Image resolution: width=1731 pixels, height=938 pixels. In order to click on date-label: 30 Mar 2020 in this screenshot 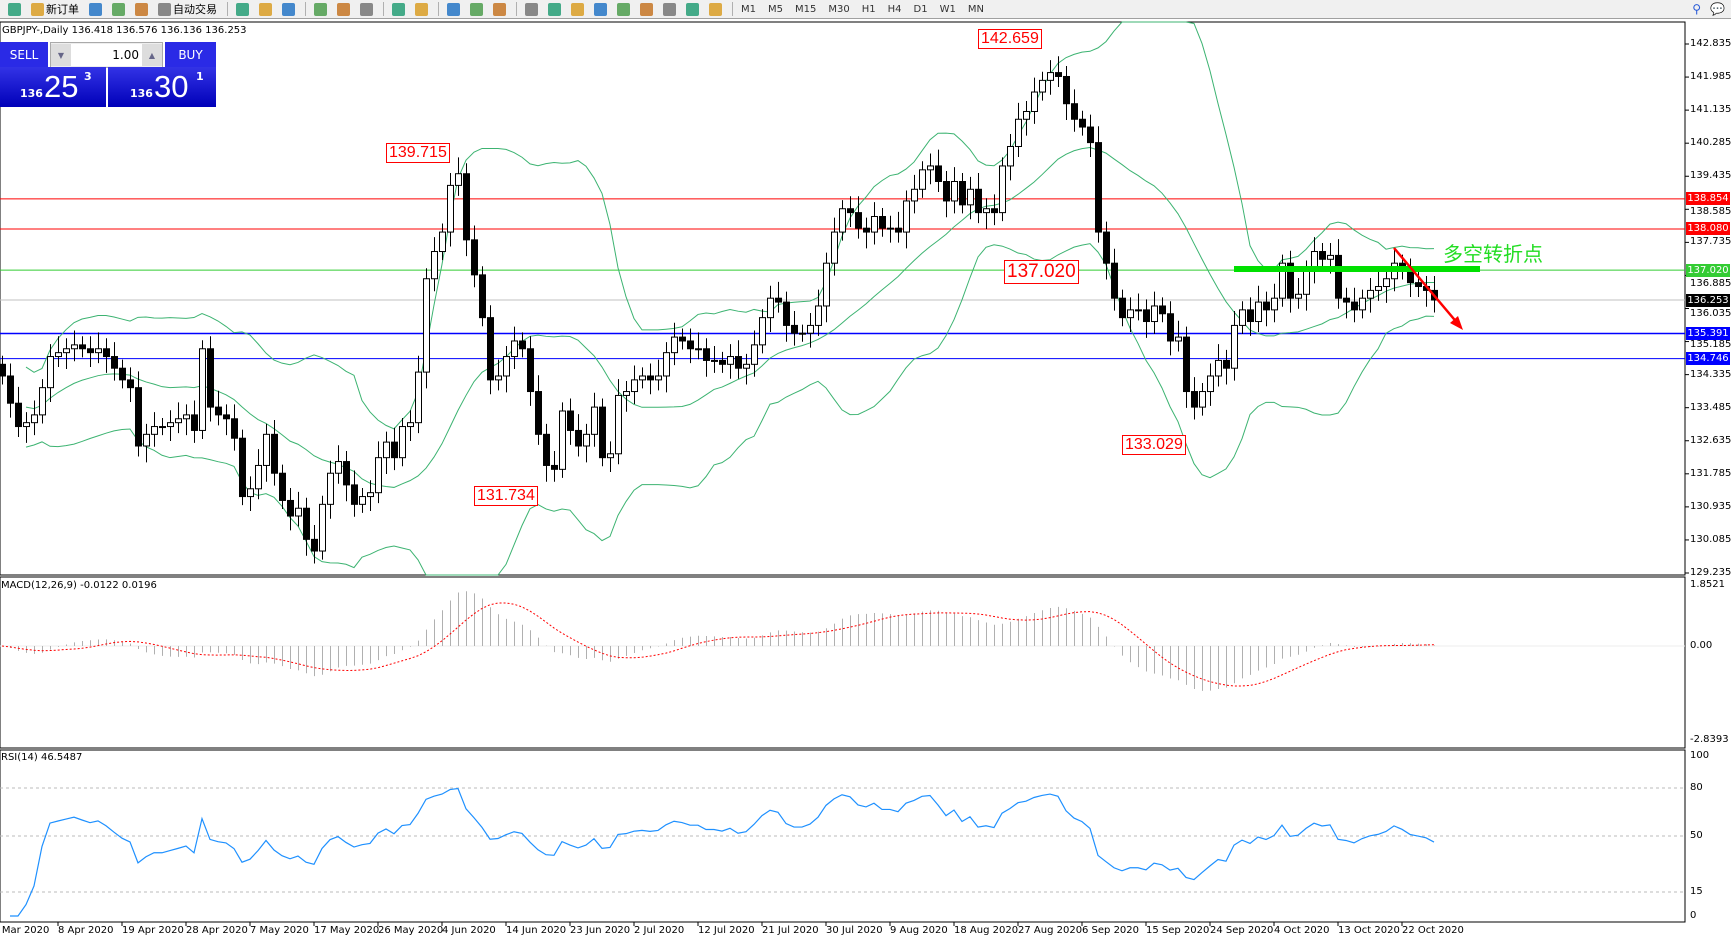, I will do `click(25, 930)`.